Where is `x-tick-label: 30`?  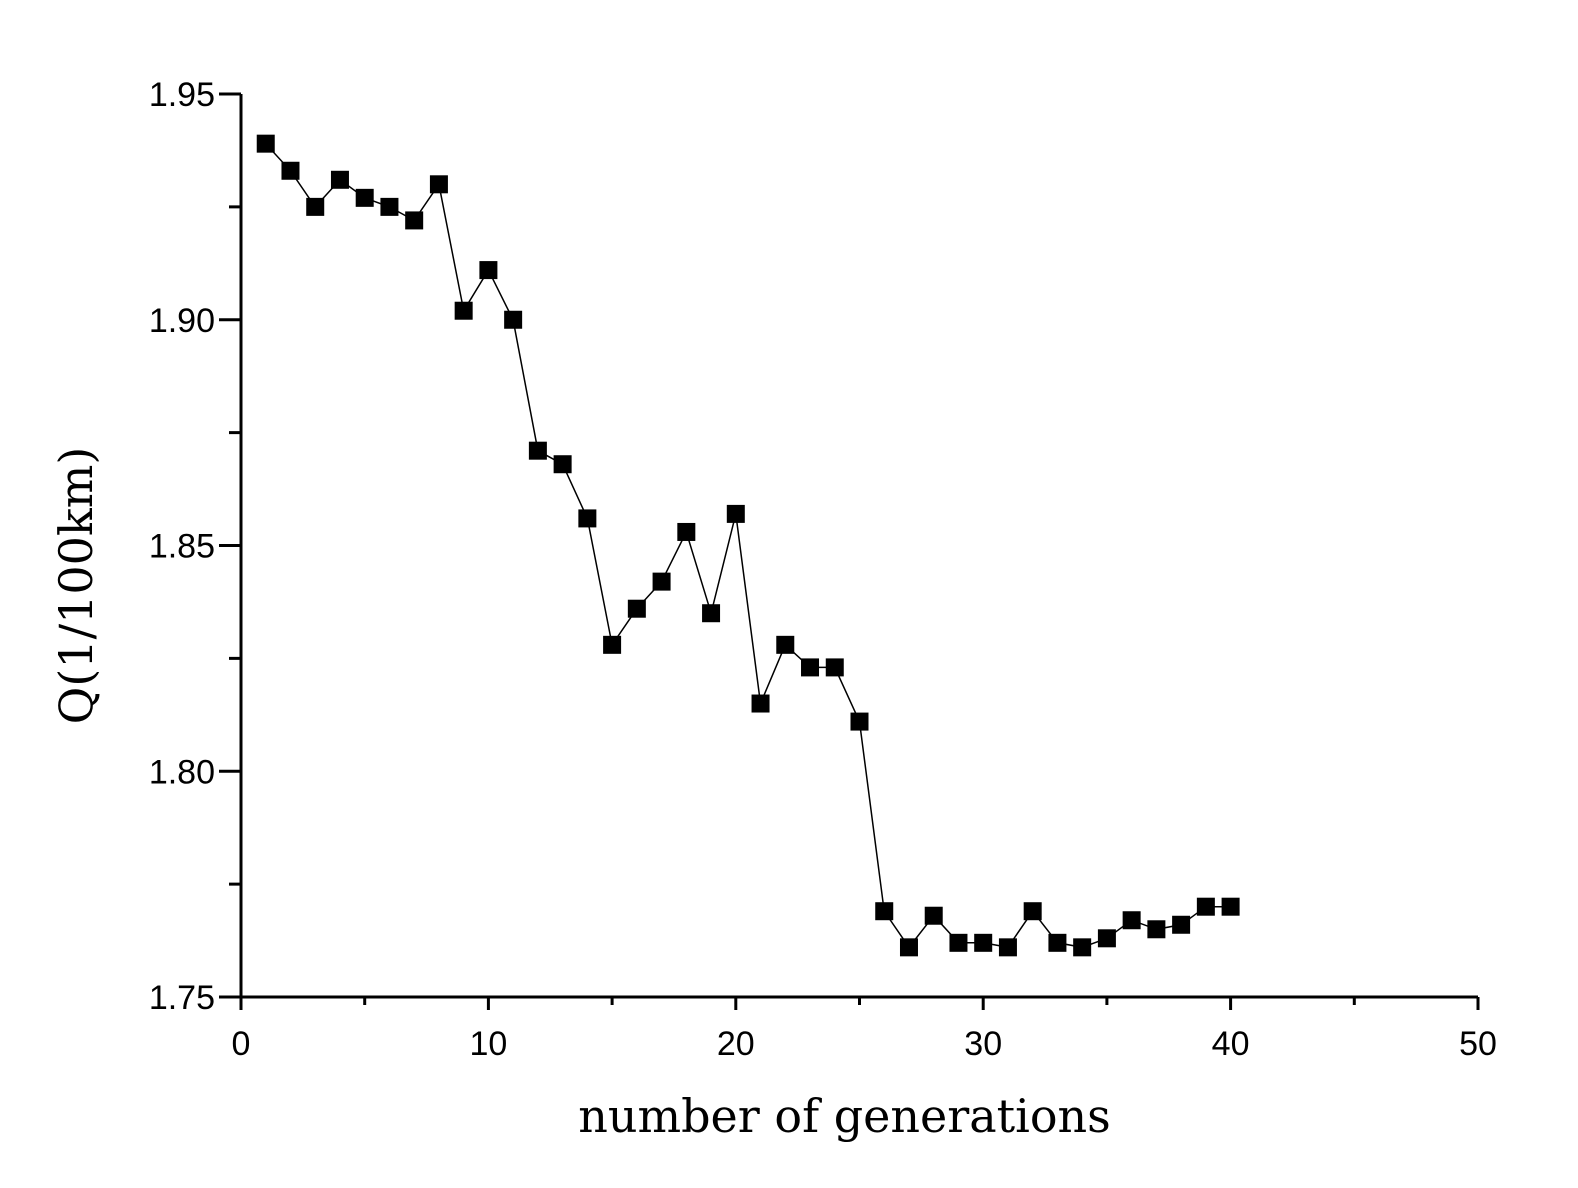
x-tick-label: 30 is located at coordinates (983, 1044).